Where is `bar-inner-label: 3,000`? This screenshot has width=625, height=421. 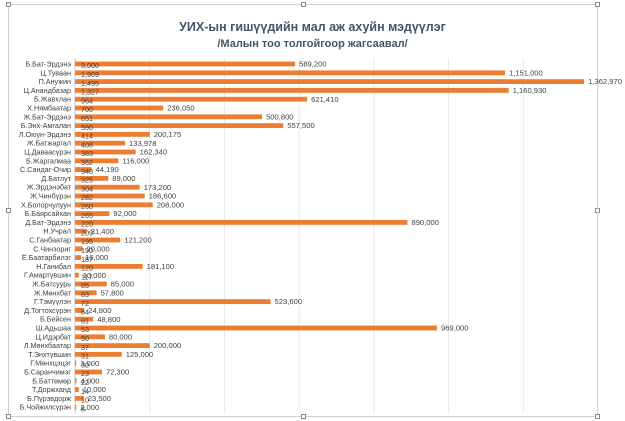 bar-inner-label: 3,000 is located at coordinates (90, 65).